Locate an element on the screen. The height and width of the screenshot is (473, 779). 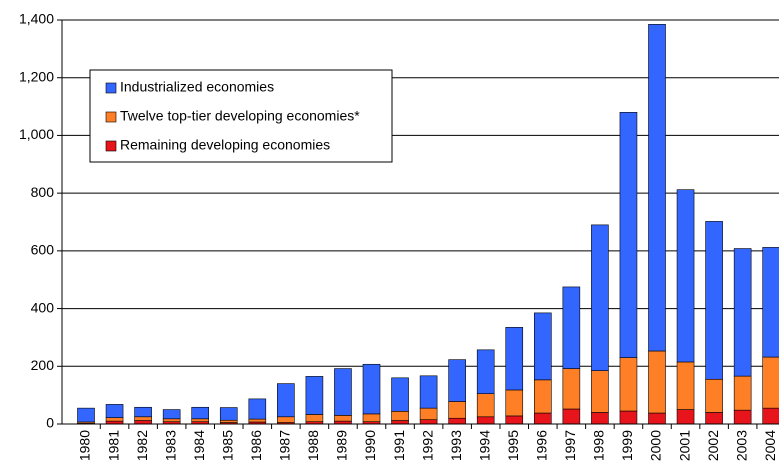
x-tick-label: 2000 is located at coordinates (656, 445).